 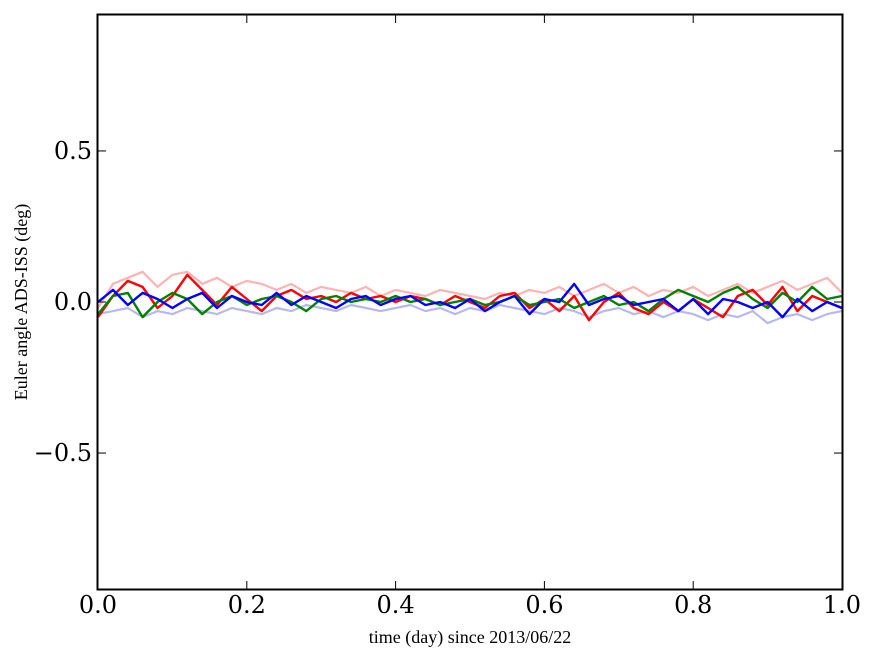 What do you see at coordinates (98, 605) in the screenshot?
I see `x-tick-label: 0.0` at bounding box center [98, 605].